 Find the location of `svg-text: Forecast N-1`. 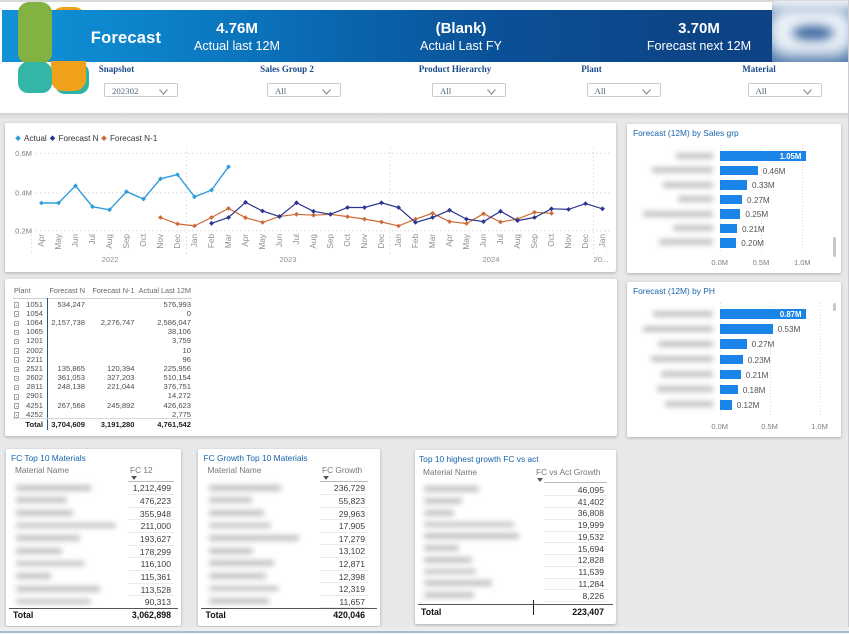

svg-text: Forecast N-1 is located at coordinates (134, 138).